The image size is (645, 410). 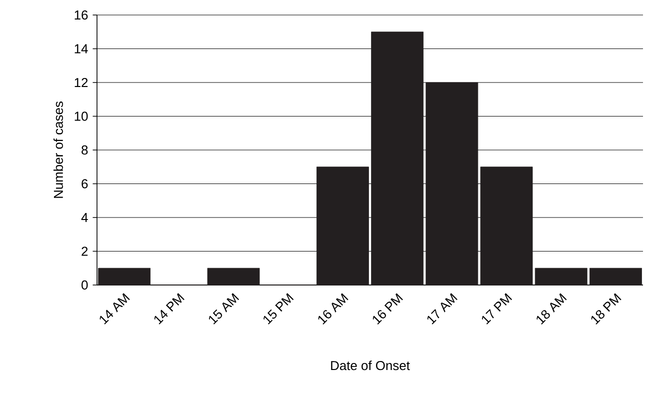 What do you see at coordinates (333, 309) in the screenshot?
I see `x-tick-label: 16 AM` at bounding box center [333, 309].